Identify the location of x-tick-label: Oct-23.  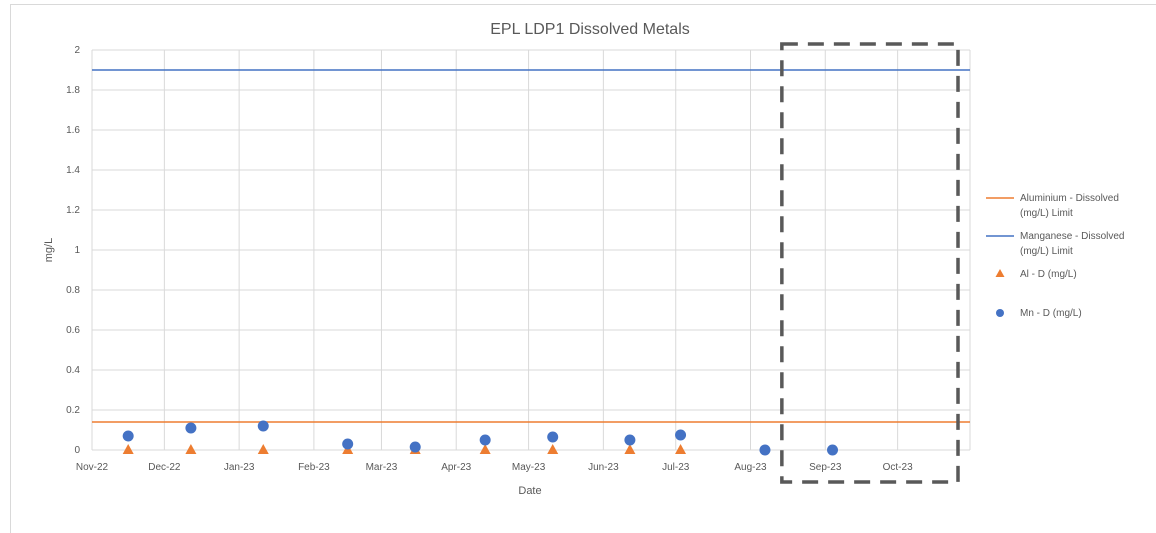
(898, 467).